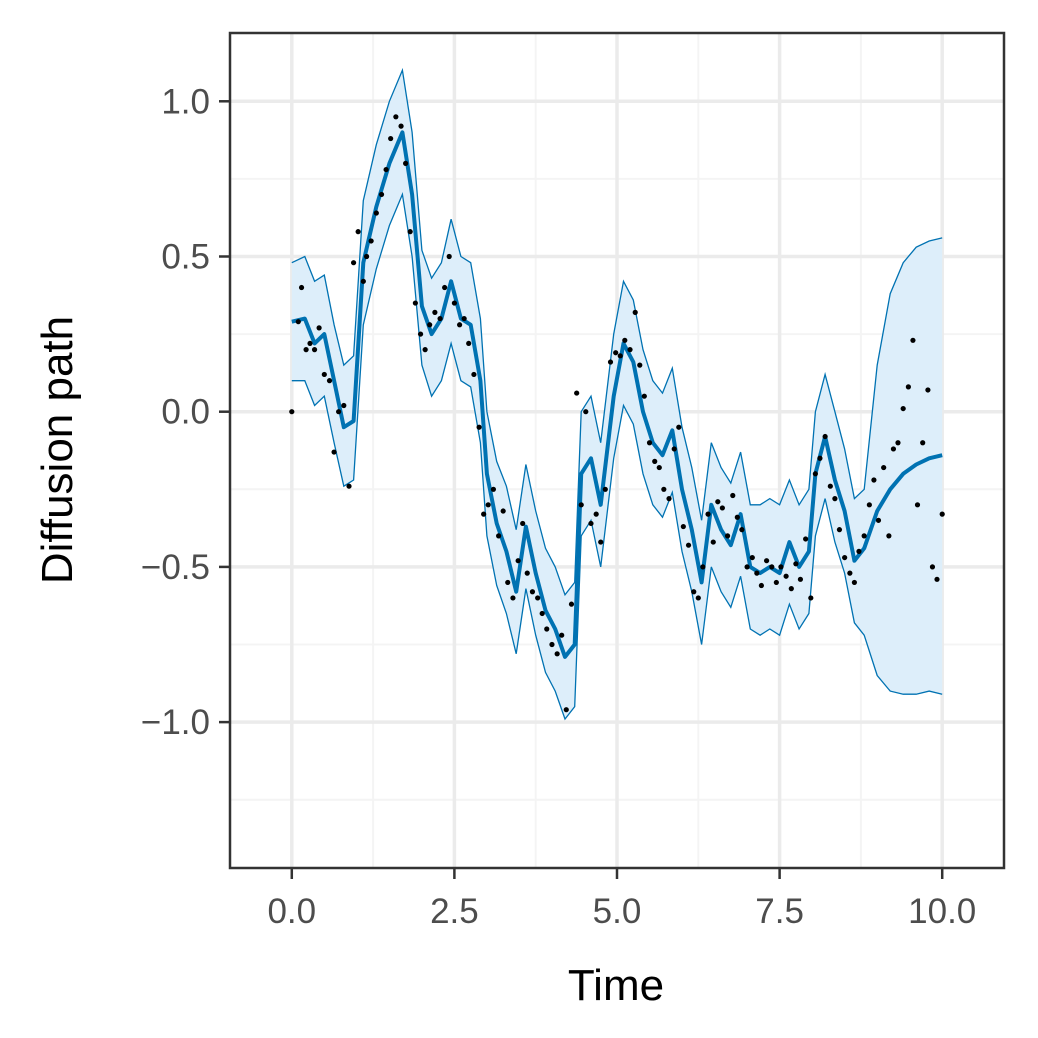  I want to click on x-axis-title: Time, so click(616, 985).